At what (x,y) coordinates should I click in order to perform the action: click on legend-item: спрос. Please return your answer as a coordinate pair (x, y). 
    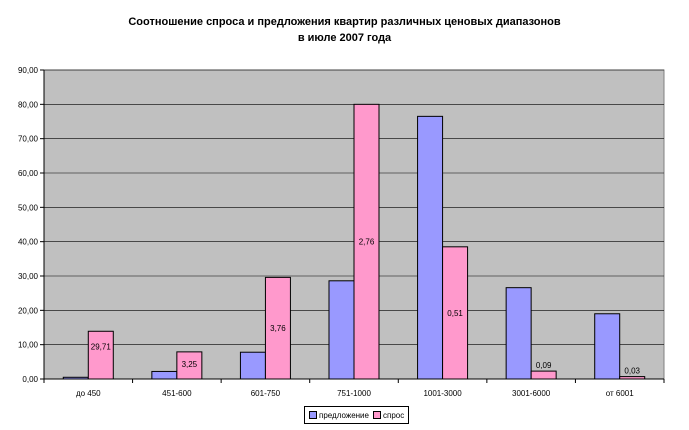
    Looking at the image, I should click on (388, 415).